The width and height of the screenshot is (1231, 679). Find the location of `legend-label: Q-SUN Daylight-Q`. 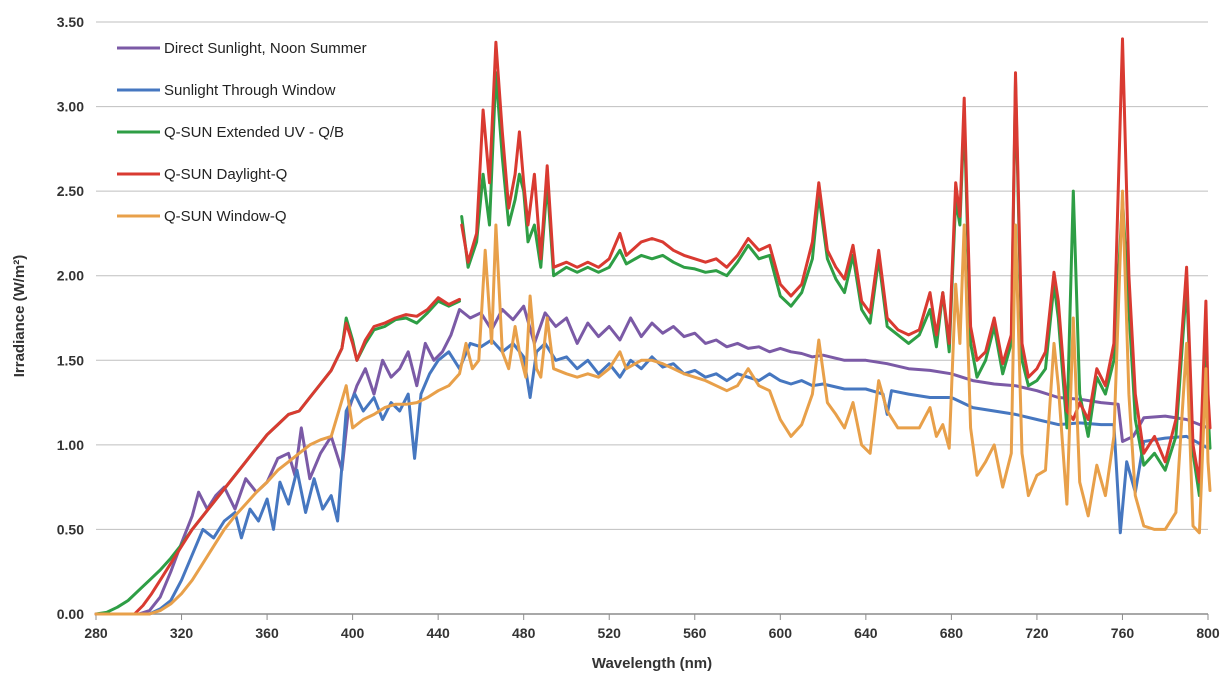

legend-label: Q-SUN Daylight-Q is located at coordinates (225, 174).